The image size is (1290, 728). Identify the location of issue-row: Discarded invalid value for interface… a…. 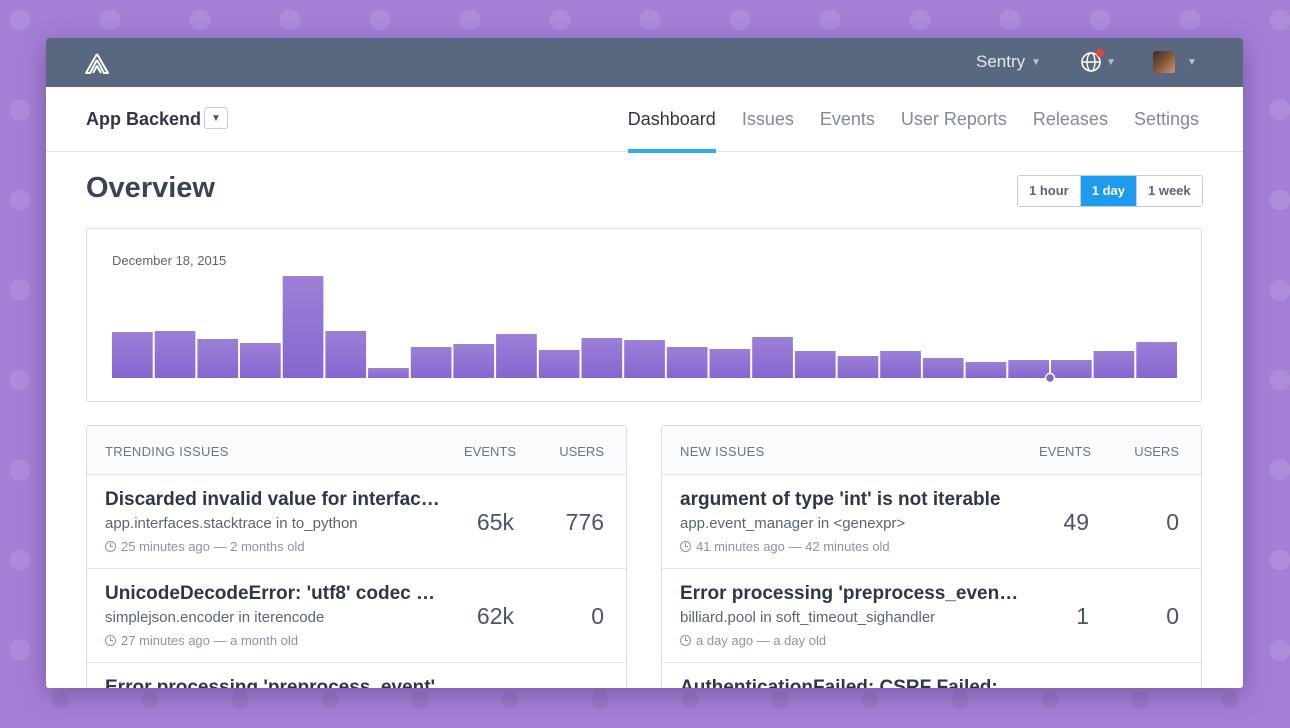
(356, 522).